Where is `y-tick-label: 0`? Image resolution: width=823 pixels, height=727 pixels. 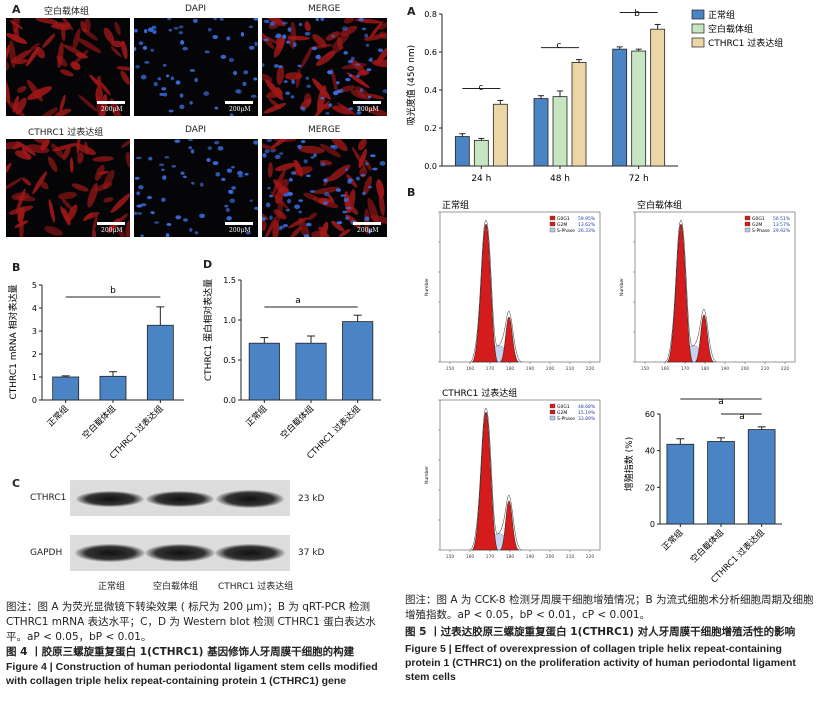 y-tick-label: 0 is located at coordinates (652, 524).